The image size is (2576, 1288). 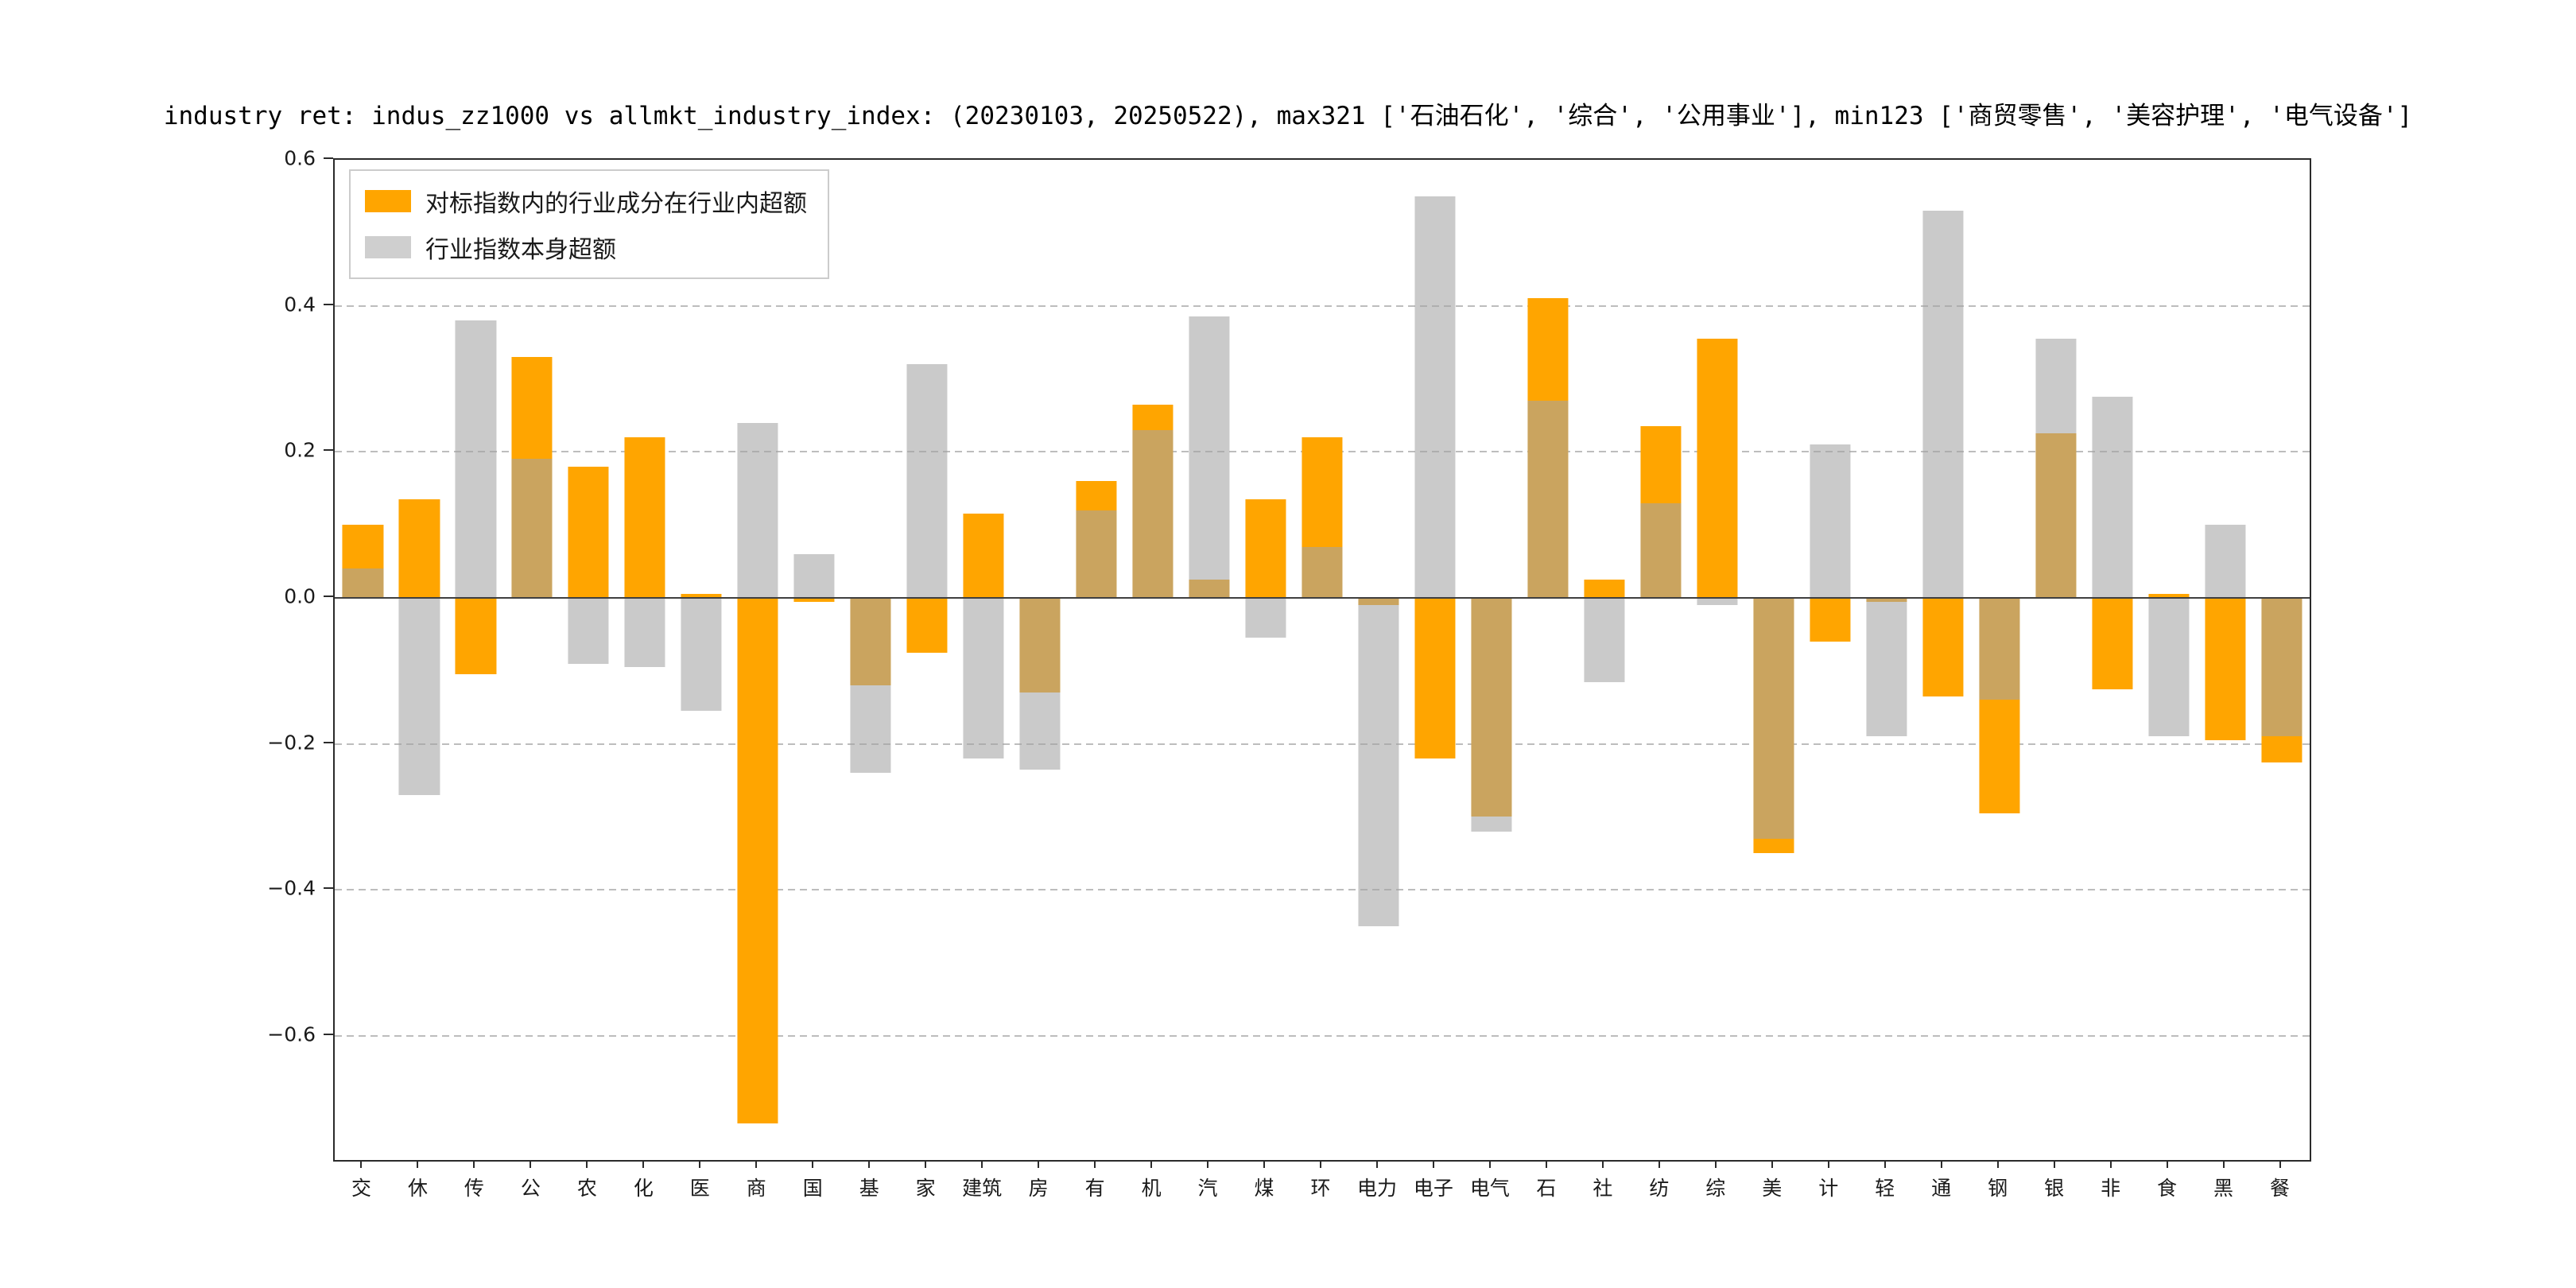 I want to click on x-axis-tick-label: 美, so click(x=1772, y=1188).